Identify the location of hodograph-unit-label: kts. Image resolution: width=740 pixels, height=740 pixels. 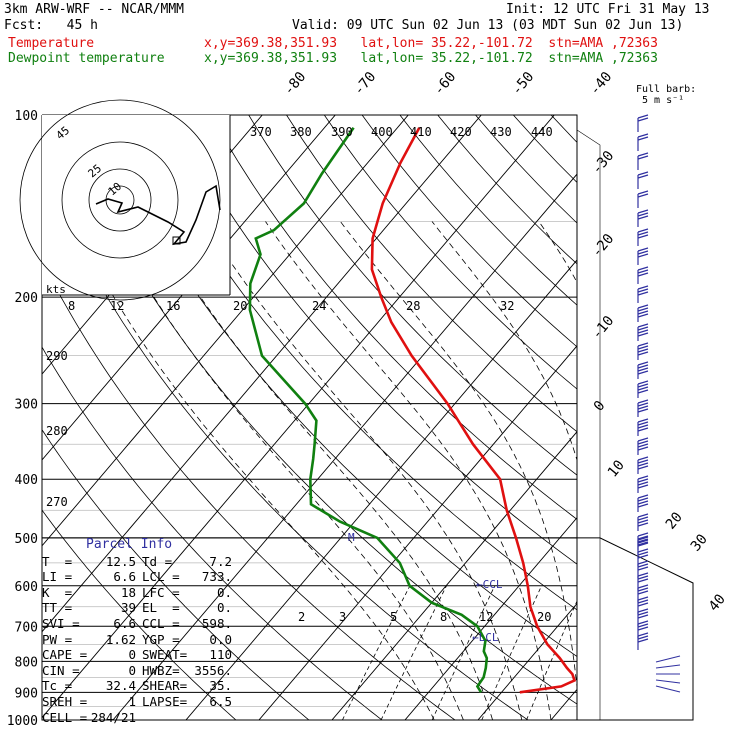
(56, 289).